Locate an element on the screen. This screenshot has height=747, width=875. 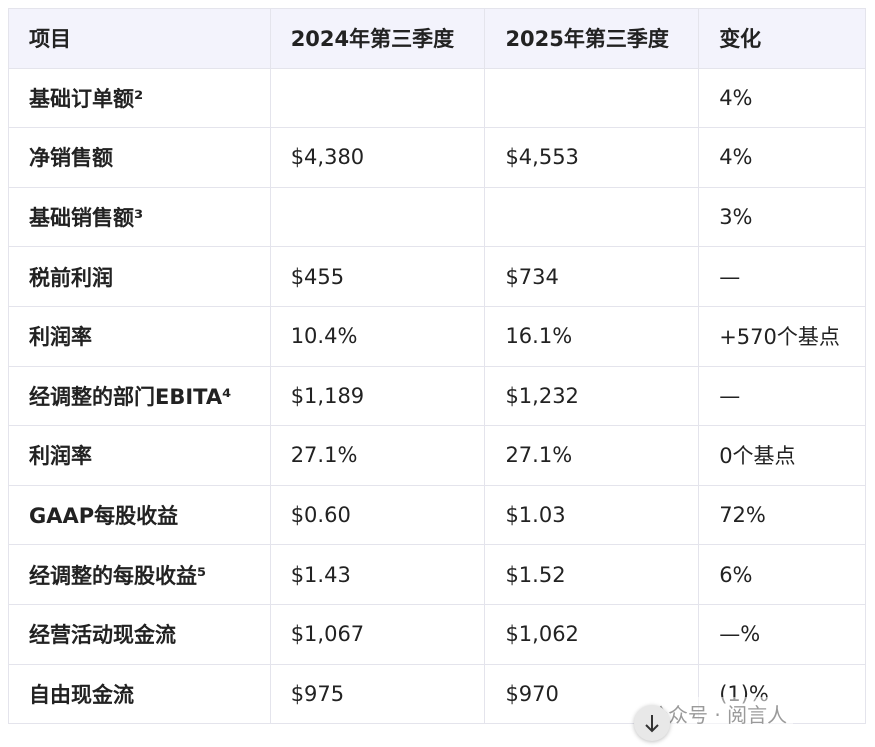
row-label: 经调整的每股收益⁵ is located at coordinates (139, 574).